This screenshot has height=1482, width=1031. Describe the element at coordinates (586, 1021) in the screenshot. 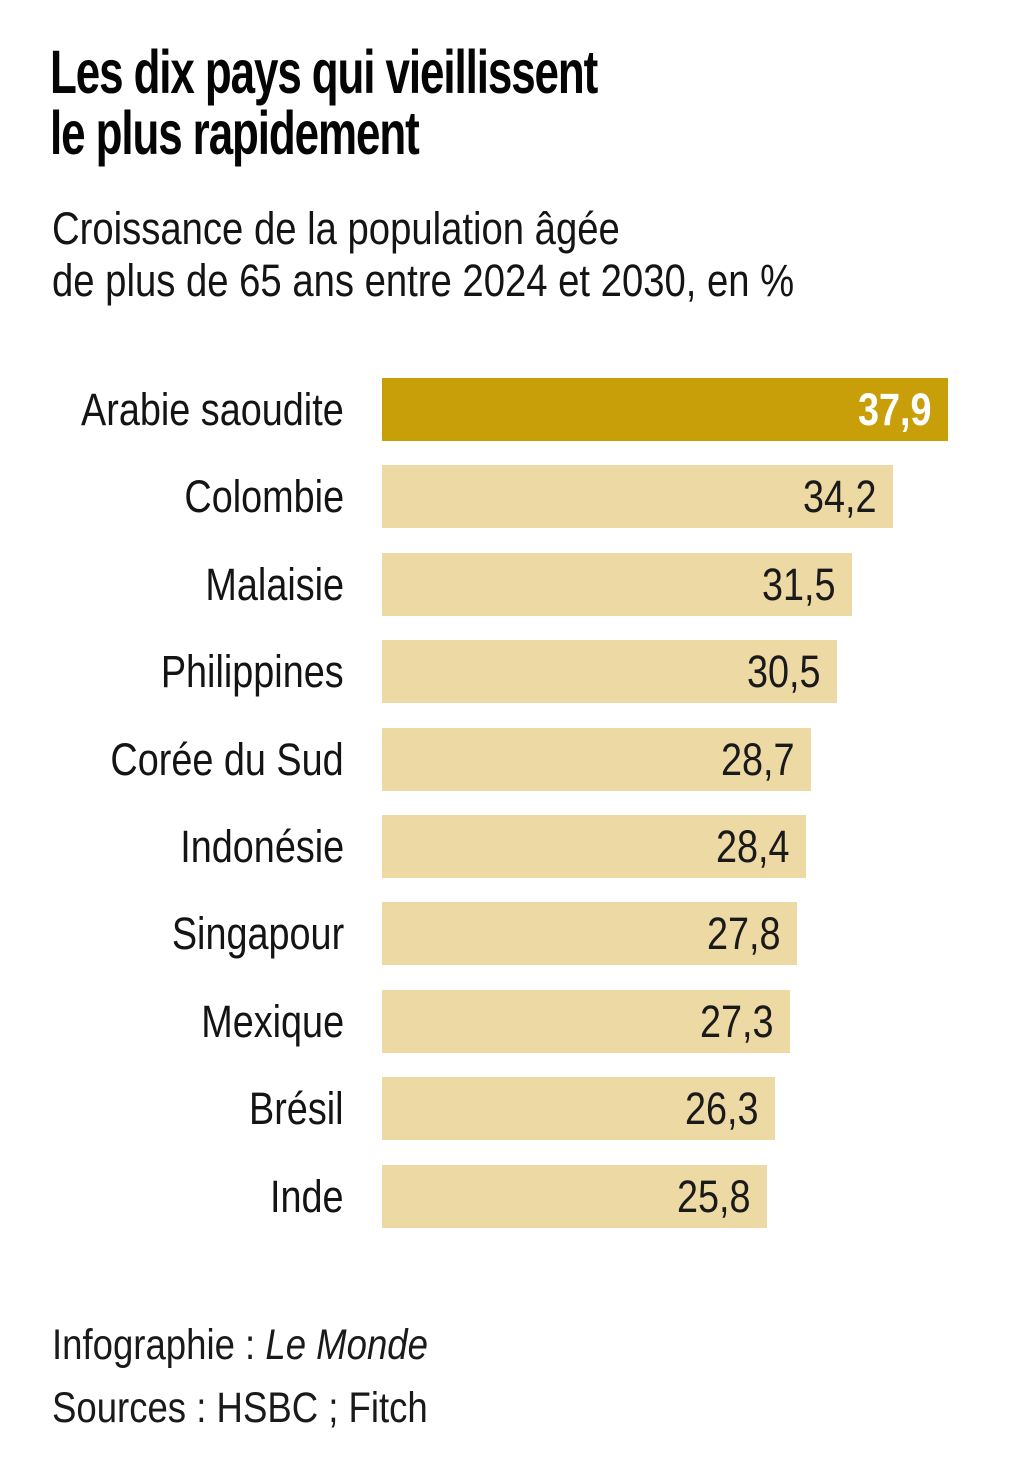

I see `bar: 27,3` at that location.